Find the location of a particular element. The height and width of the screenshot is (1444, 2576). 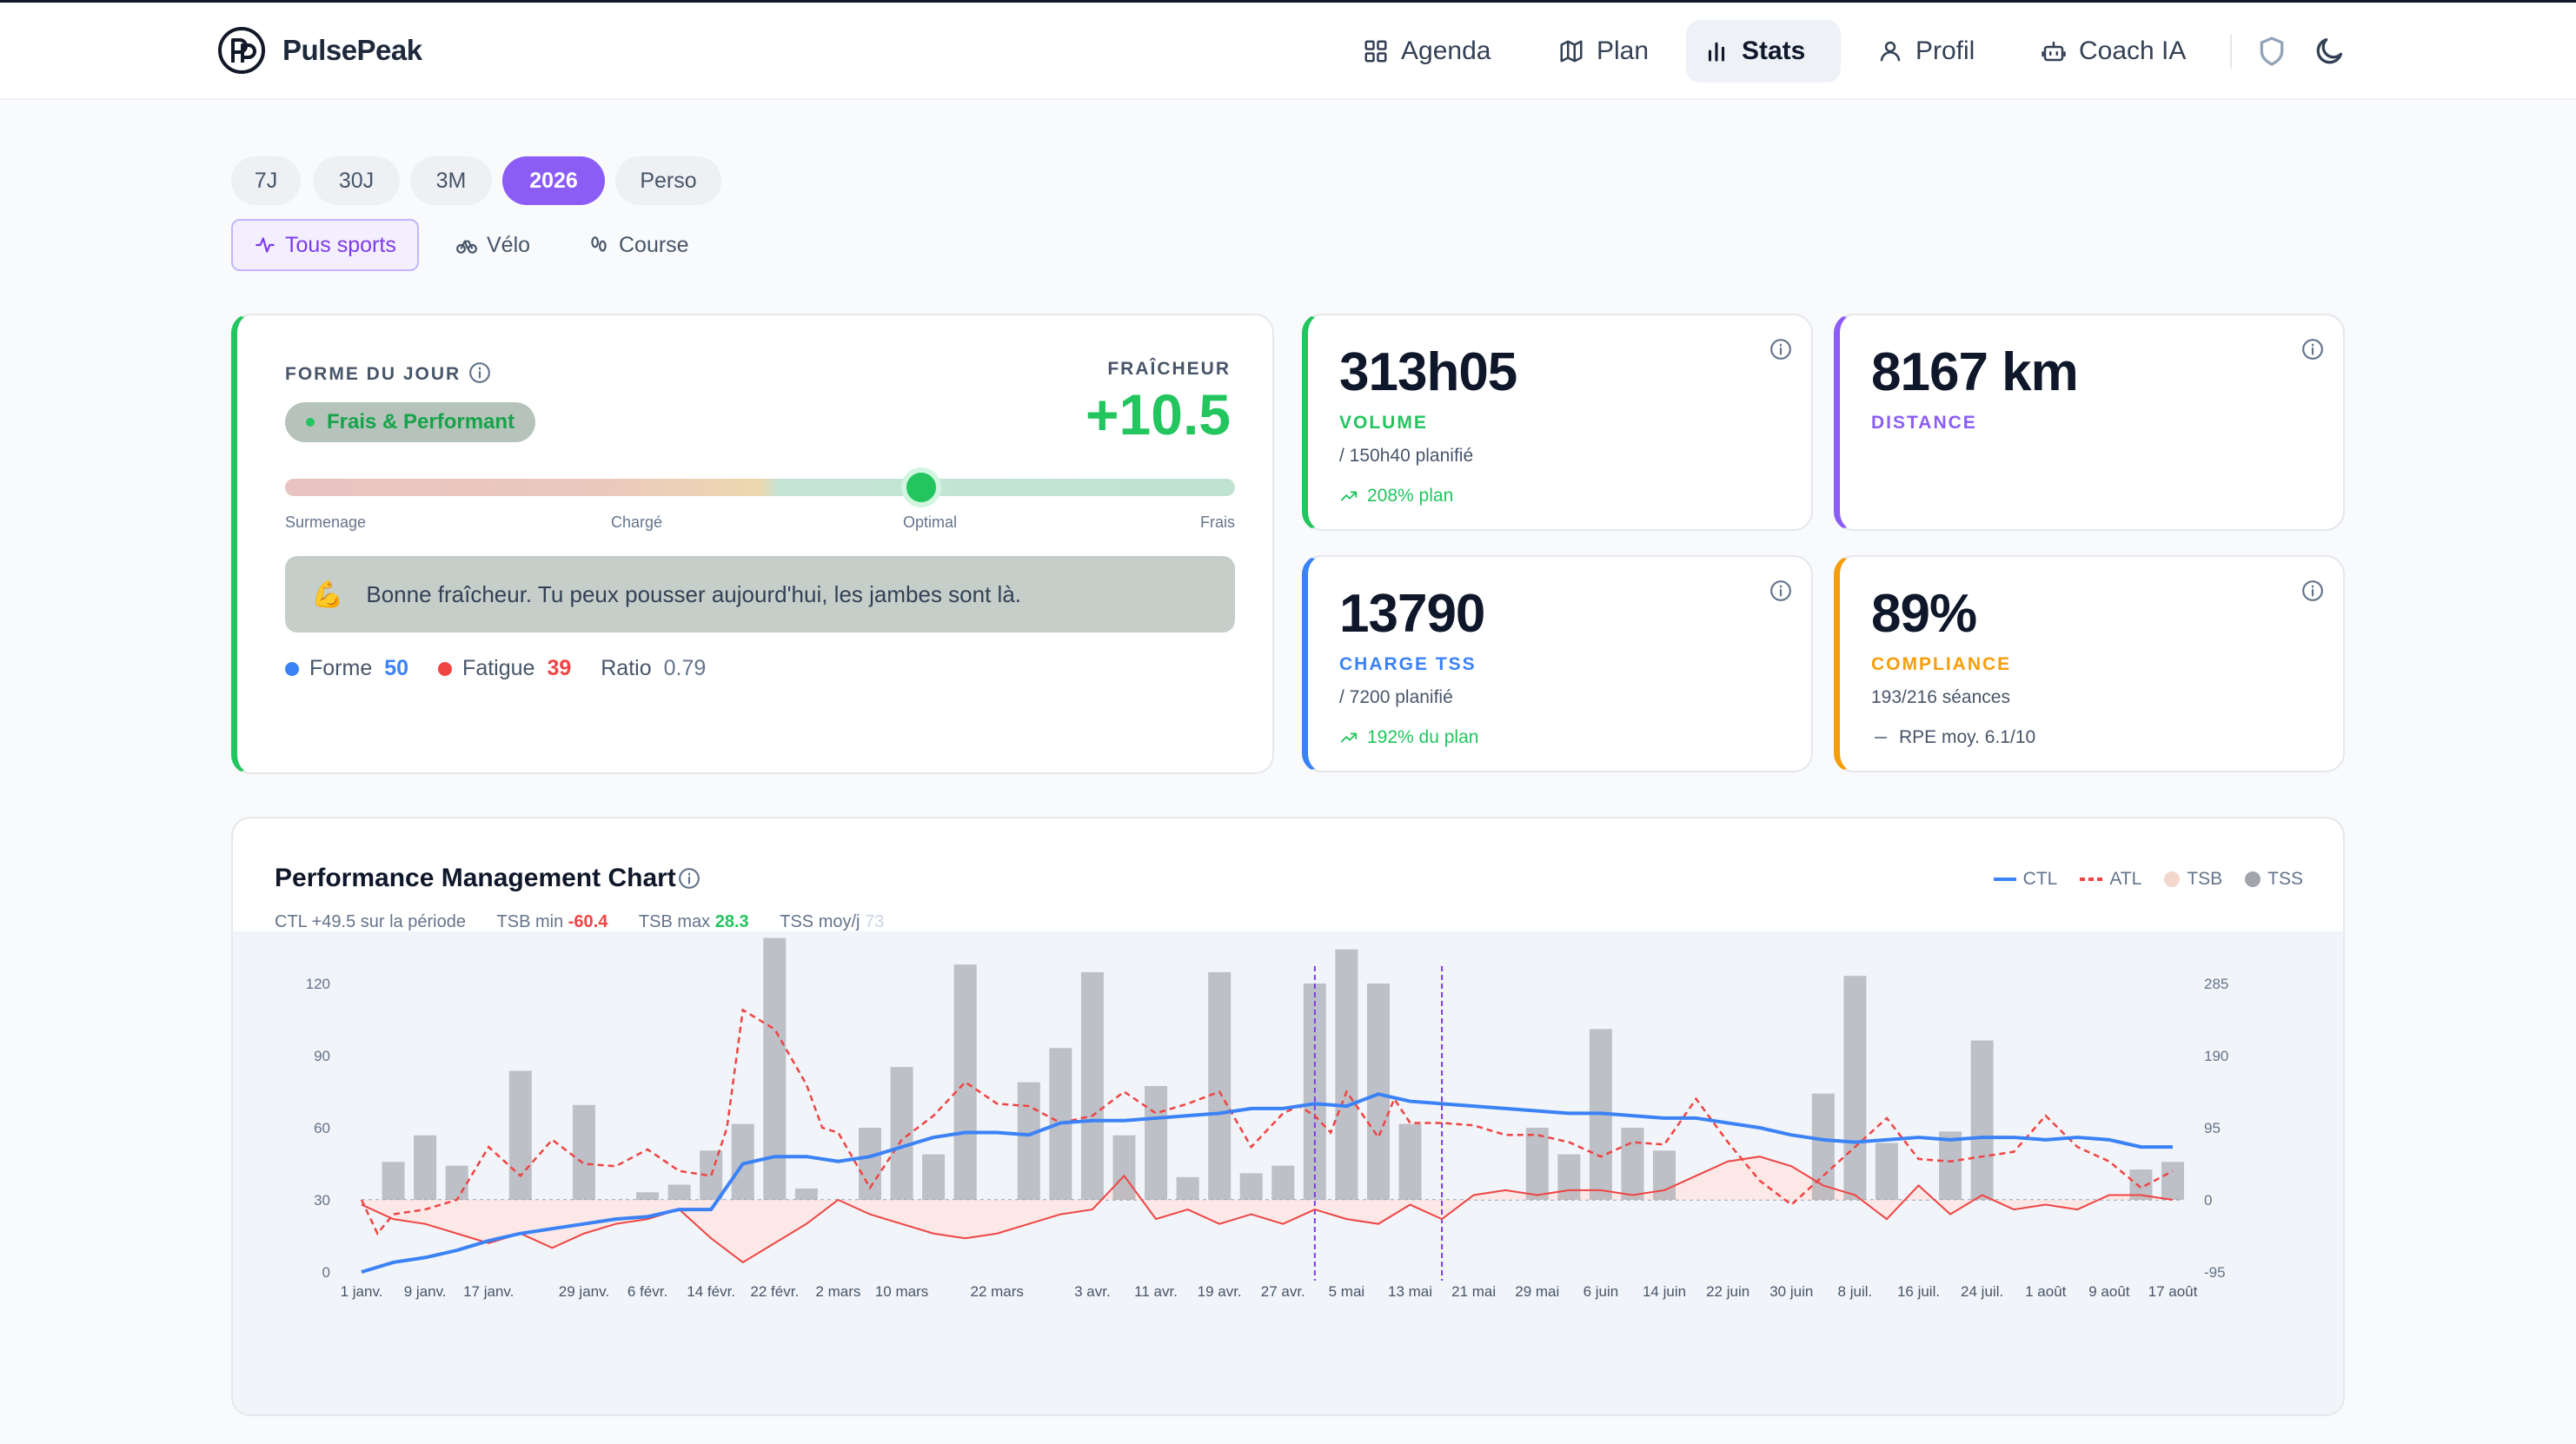

flexed-biceps-icon: 💪 is located at coordinates (327, 594).